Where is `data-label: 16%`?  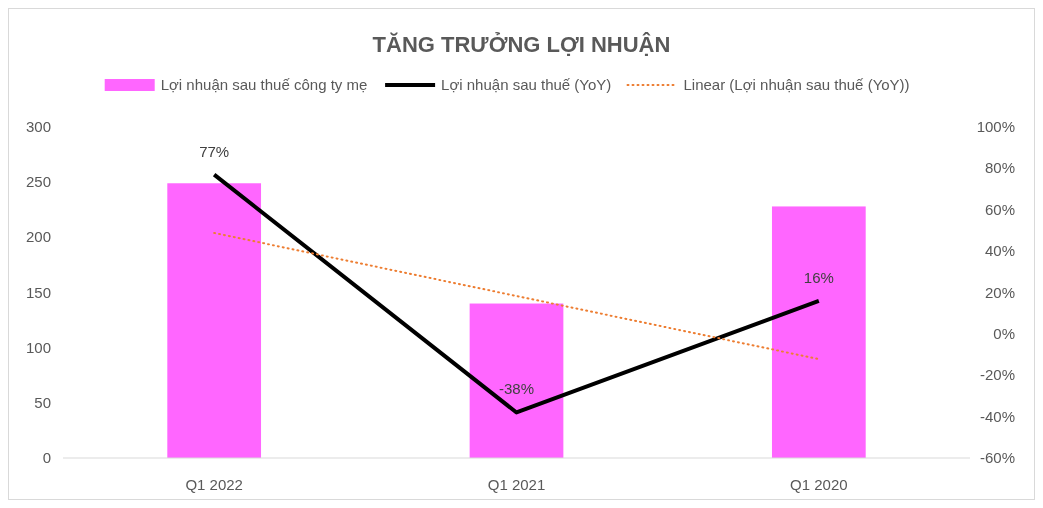
data-label: 16% is located at coordinates (818, 277).